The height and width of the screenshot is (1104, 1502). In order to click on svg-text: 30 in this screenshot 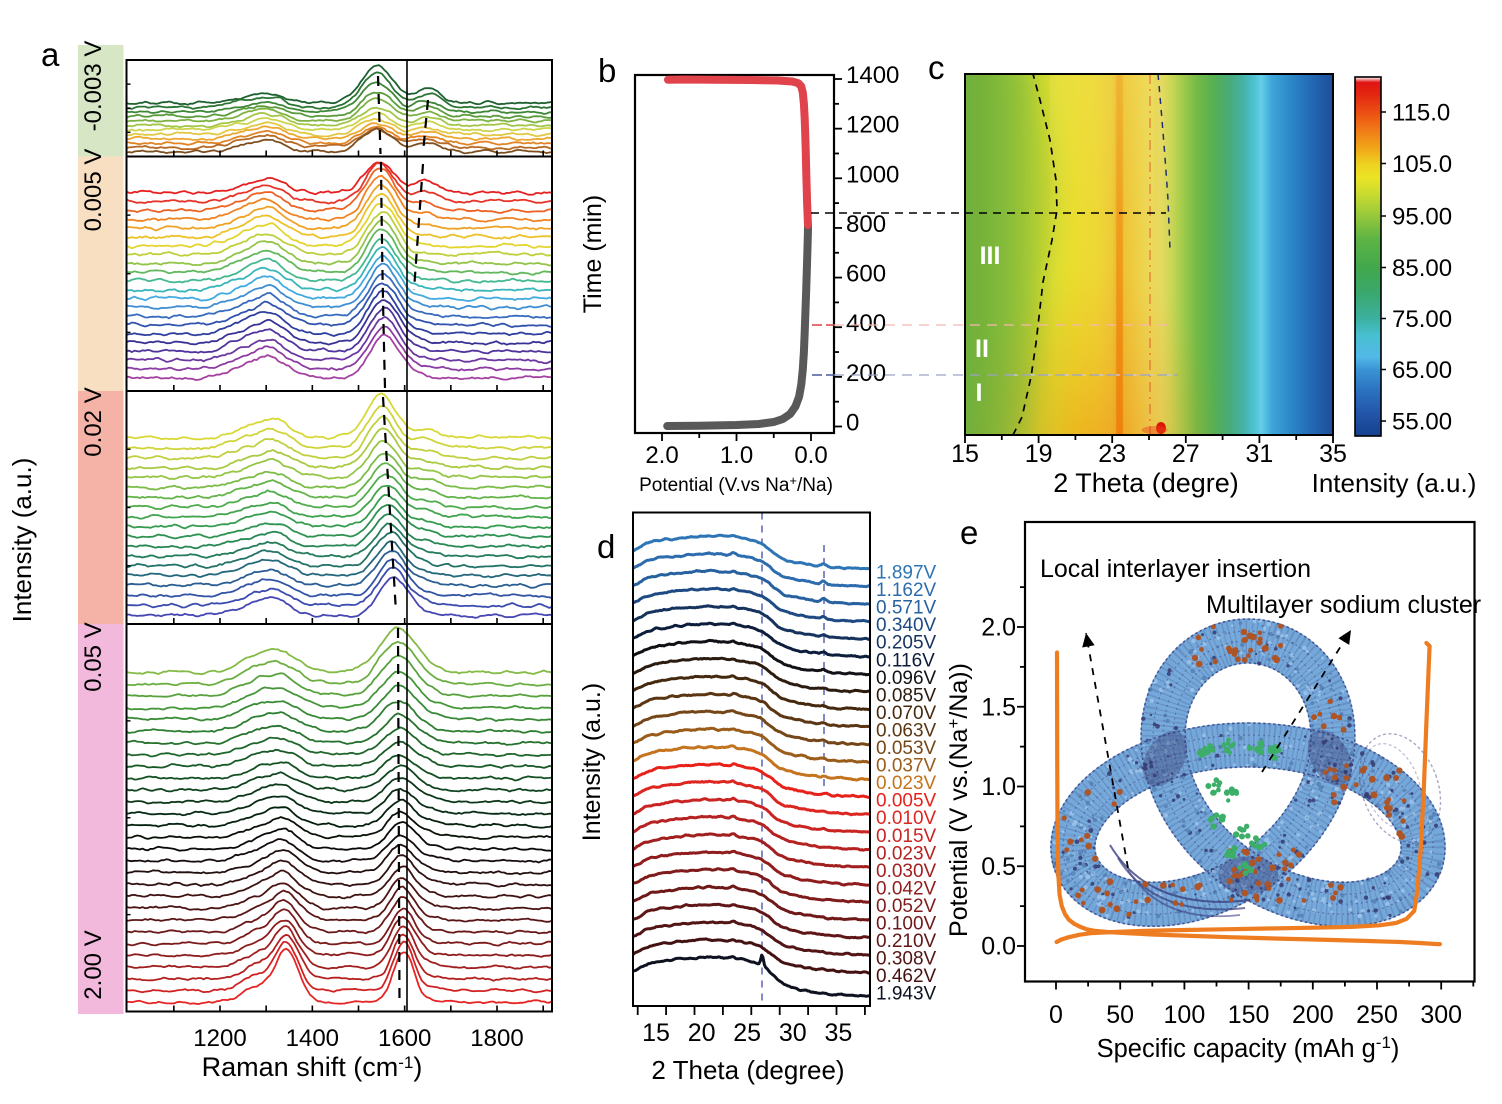, I will do `click(793, 1033)`.